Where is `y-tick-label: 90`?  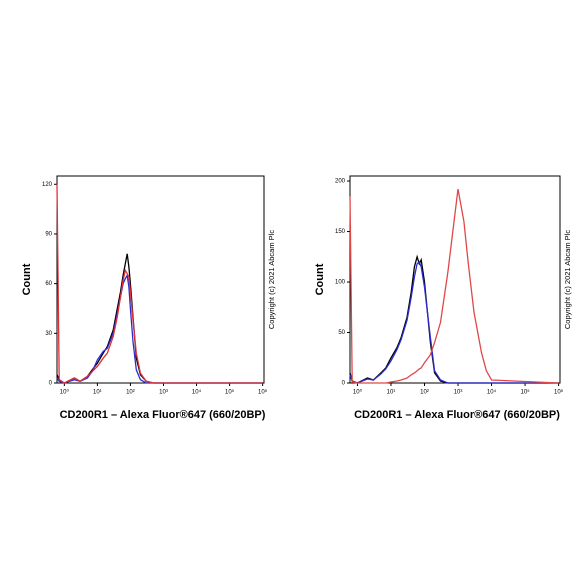 y-tick-label: 90 is located at coordinates (48, 235).